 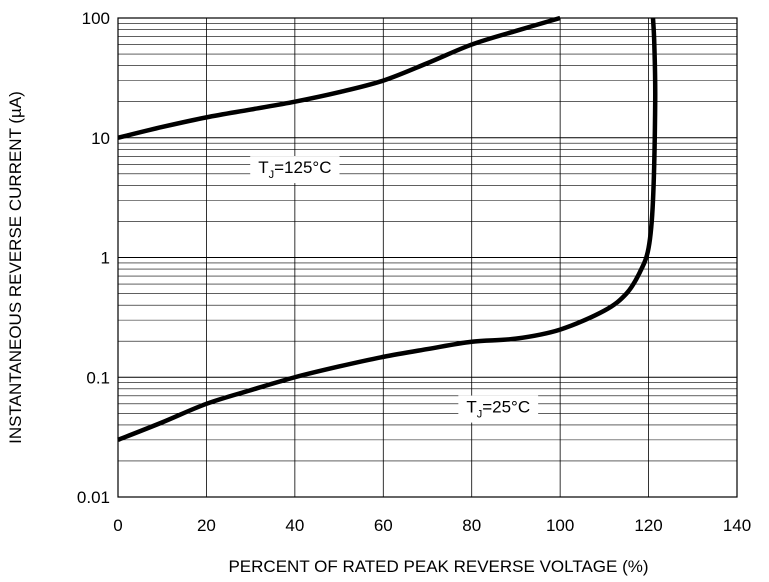 I want to click on y-tick-label: 0.1, so click(x=98, y=377).